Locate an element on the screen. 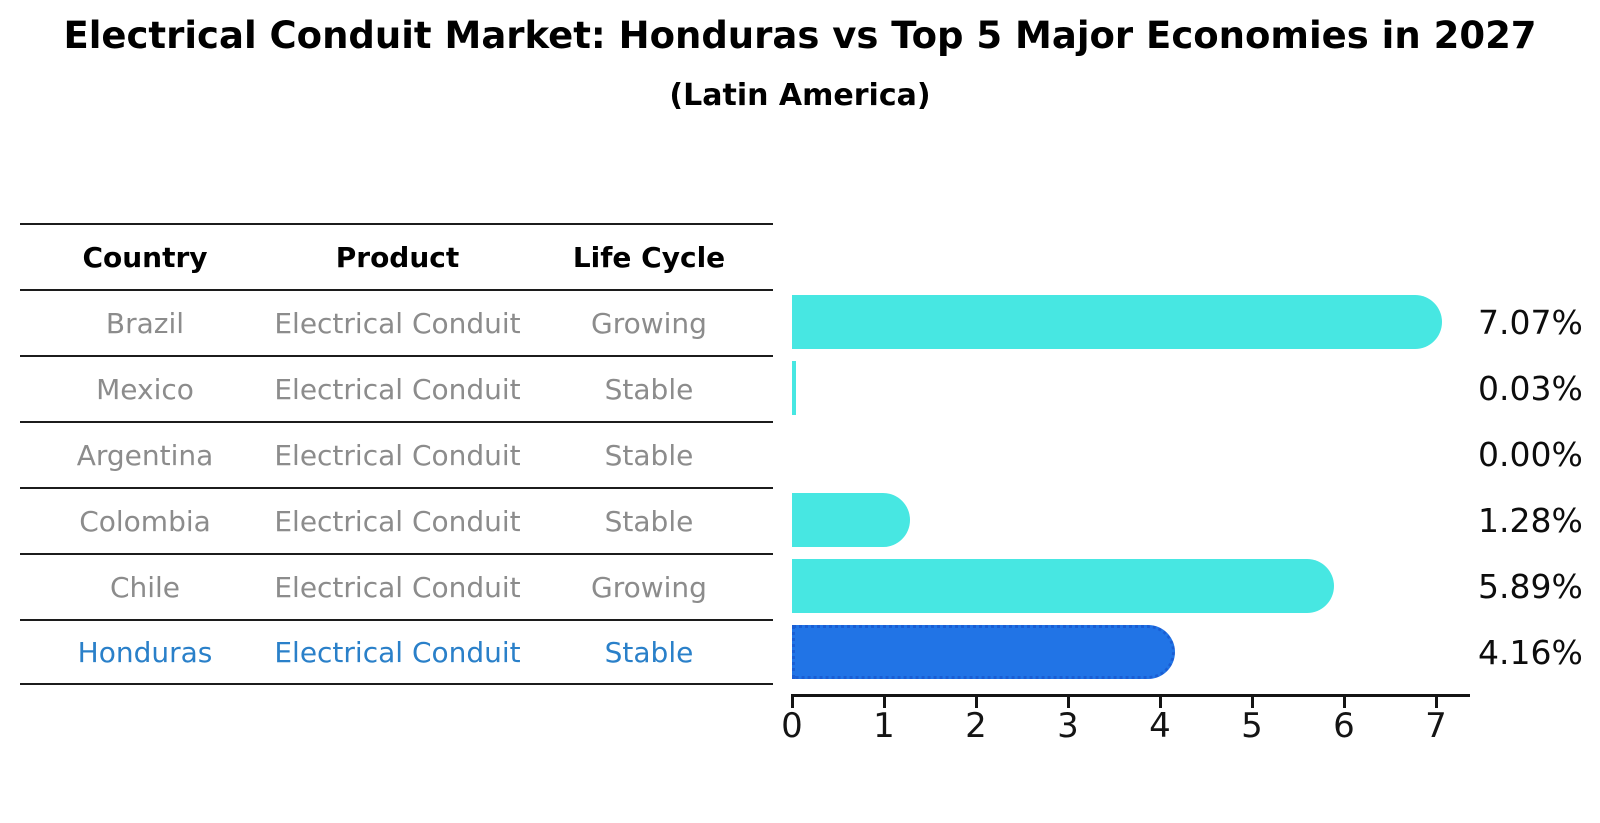 This screenshot has width=1600, height=823. value-label-mexico: 0.03% is located at coordinates (1530, 388).